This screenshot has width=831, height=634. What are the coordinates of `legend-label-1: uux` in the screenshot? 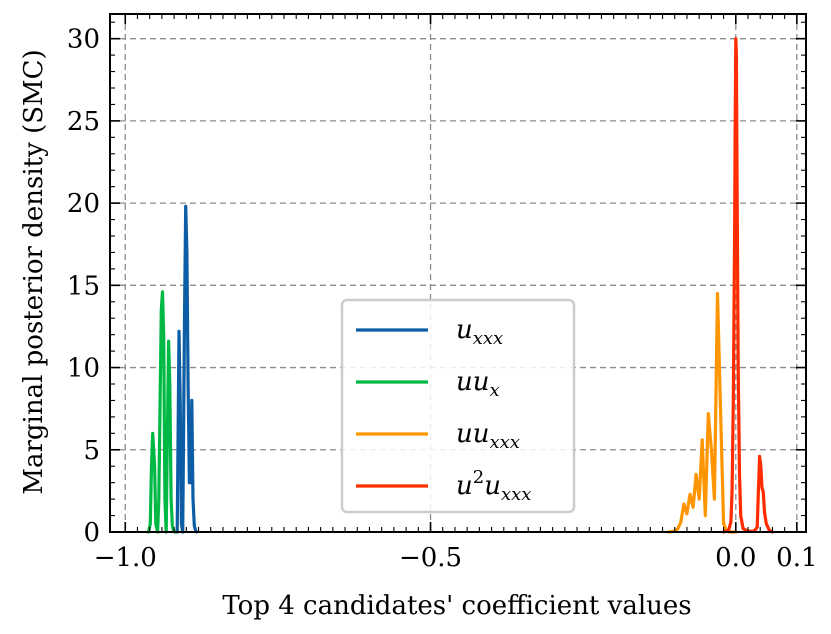 It's located at (478, 384).